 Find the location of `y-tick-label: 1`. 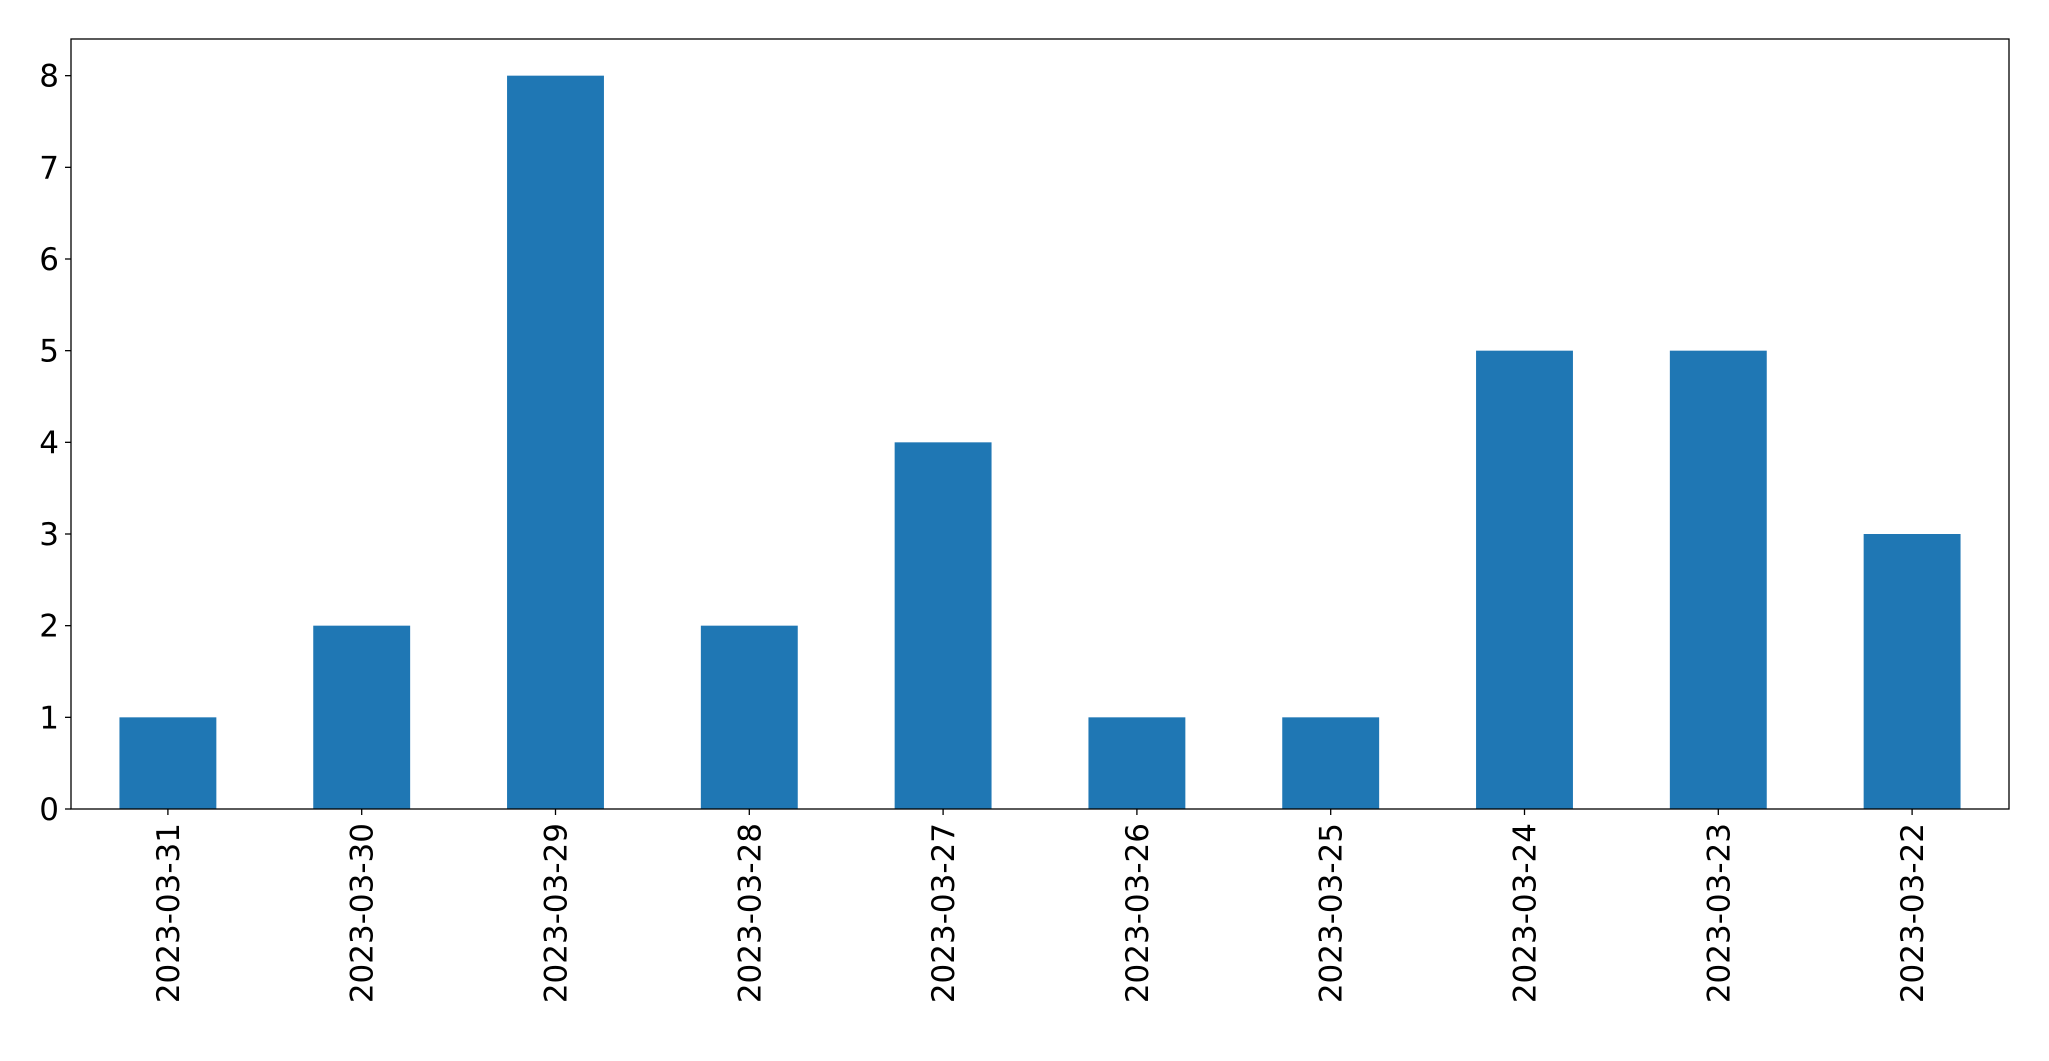

y-tick-label: 1 is located at coordinates (49, 718).